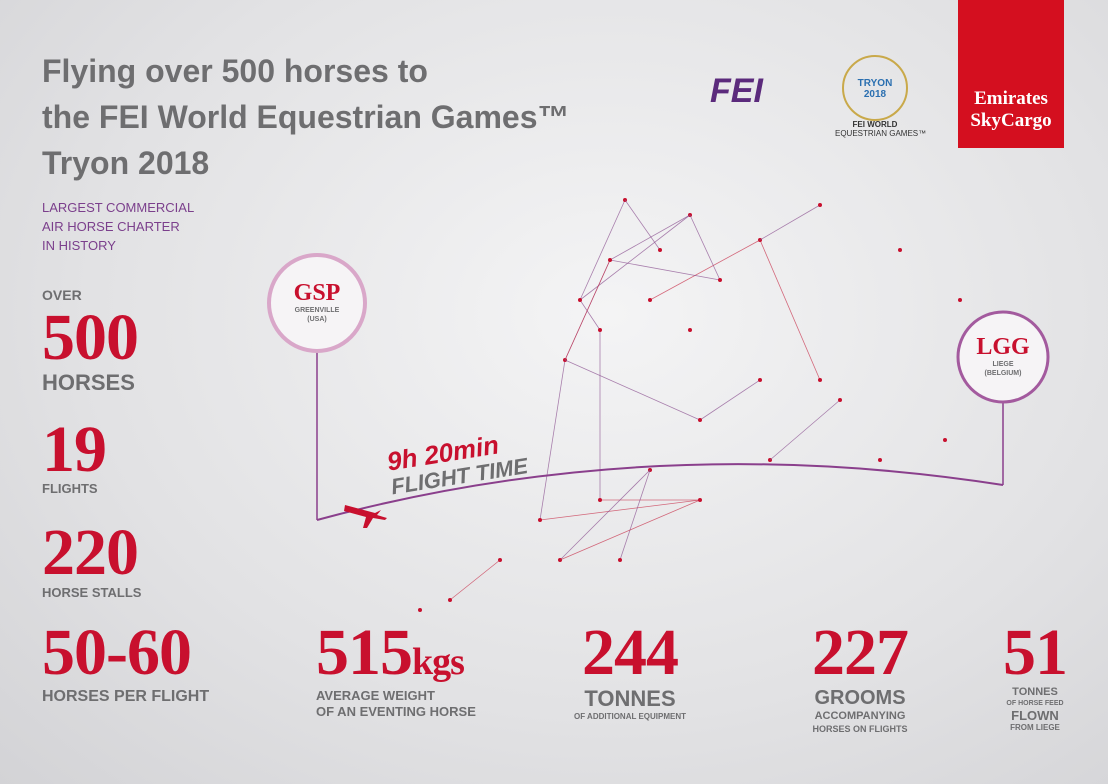 This screenshot has width=1108, height=784. What do you see at coordinates (1035, 727) in the screenshot?
I see `stat-note: FROM LIEGE` at bounding box center [1035, 727].